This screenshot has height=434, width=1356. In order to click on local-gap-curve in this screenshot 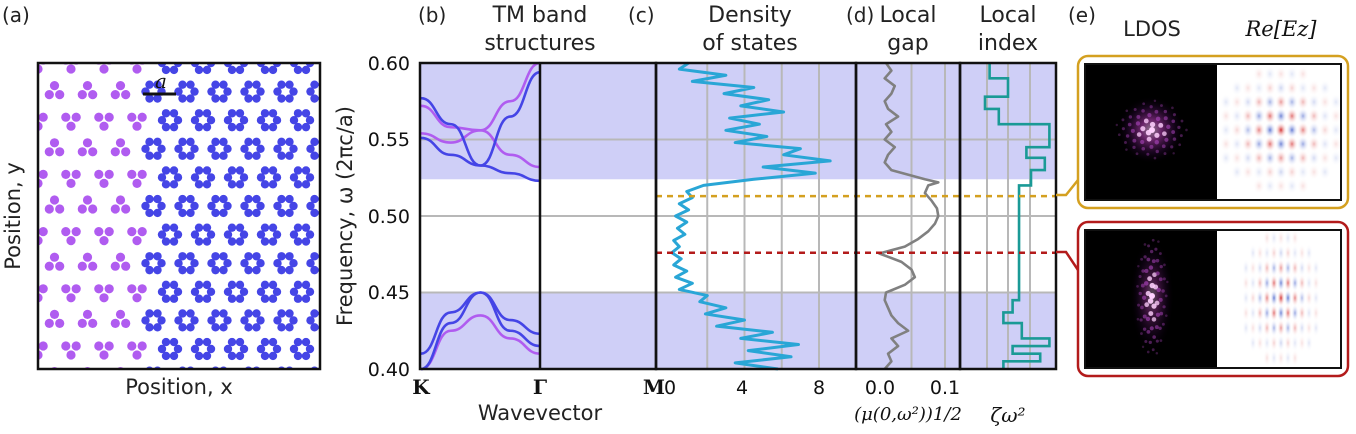, I will do `click(909, 216)`.